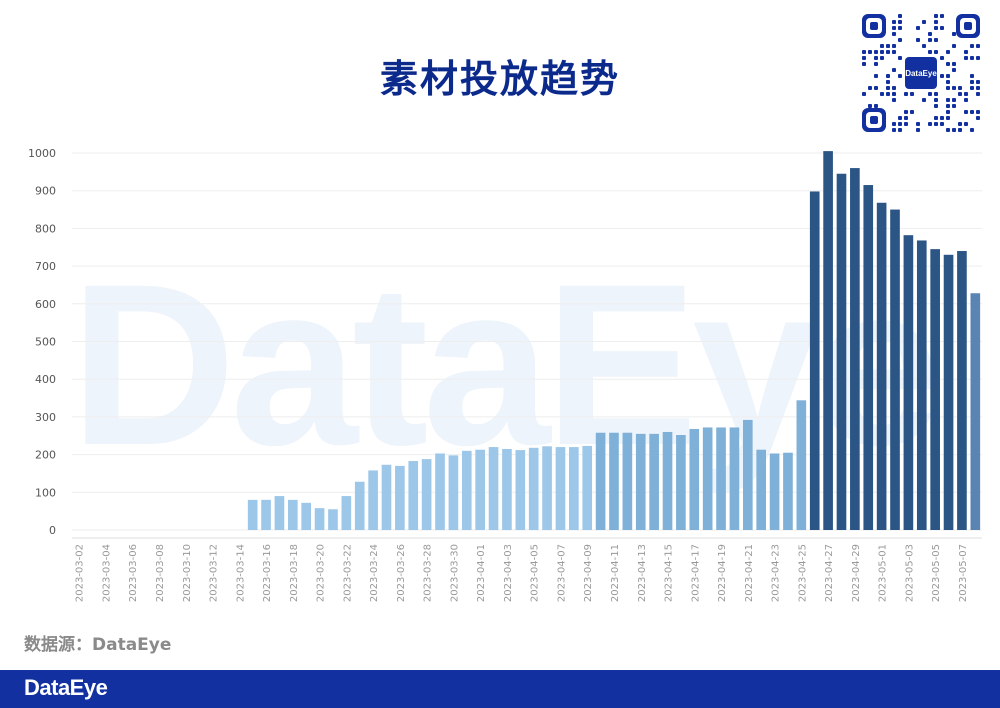 Image resolution: width=1000 pixels, height=708 pixels. What do you see at coordinates (45, 342) in the screenshot?
I see `y-tick-label: 500` at bounding box center [45, 342].